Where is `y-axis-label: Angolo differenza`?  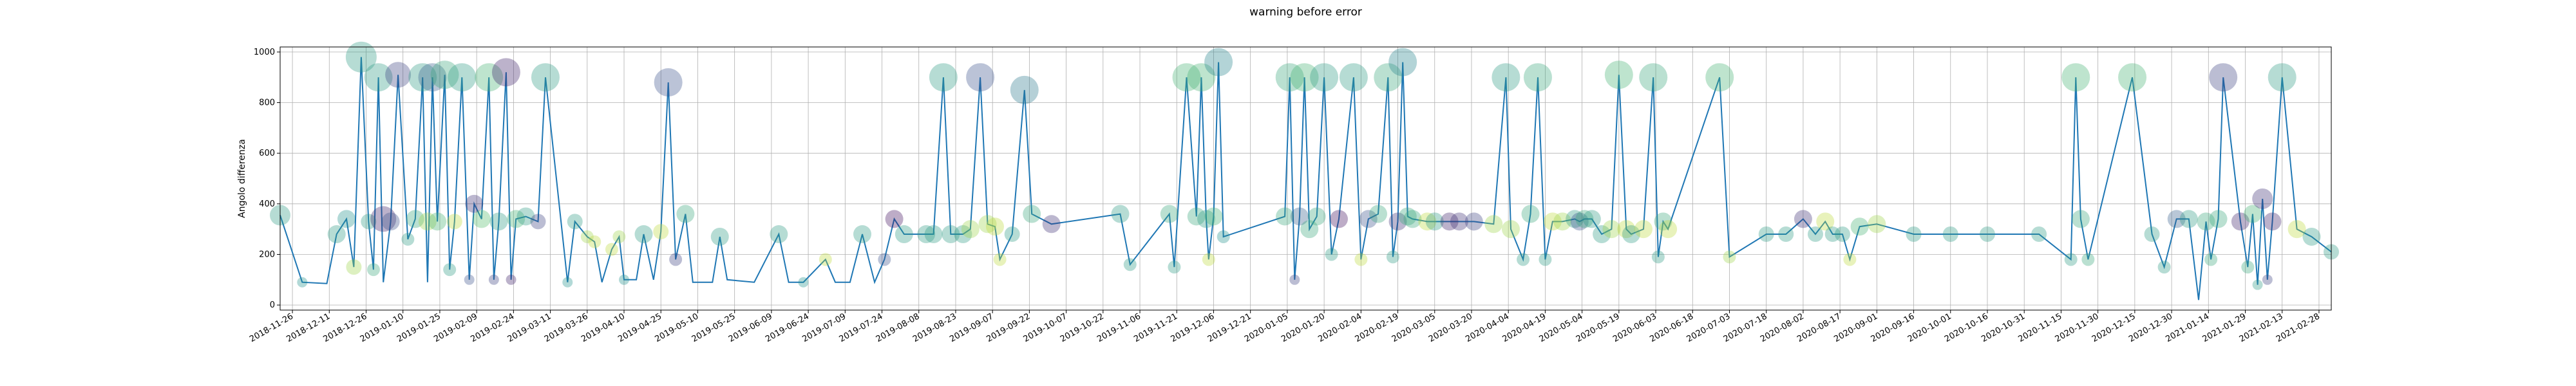 y-axis-label: Angolo differenza is located at coordinates (242, 178).